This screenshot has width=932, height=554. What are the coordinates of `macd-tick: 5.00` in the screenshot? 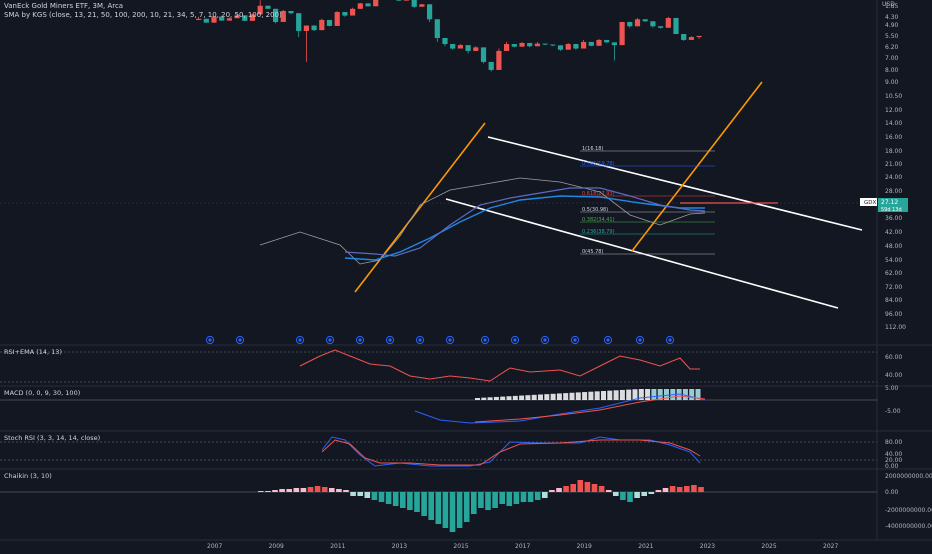 It's located at (892, 388).